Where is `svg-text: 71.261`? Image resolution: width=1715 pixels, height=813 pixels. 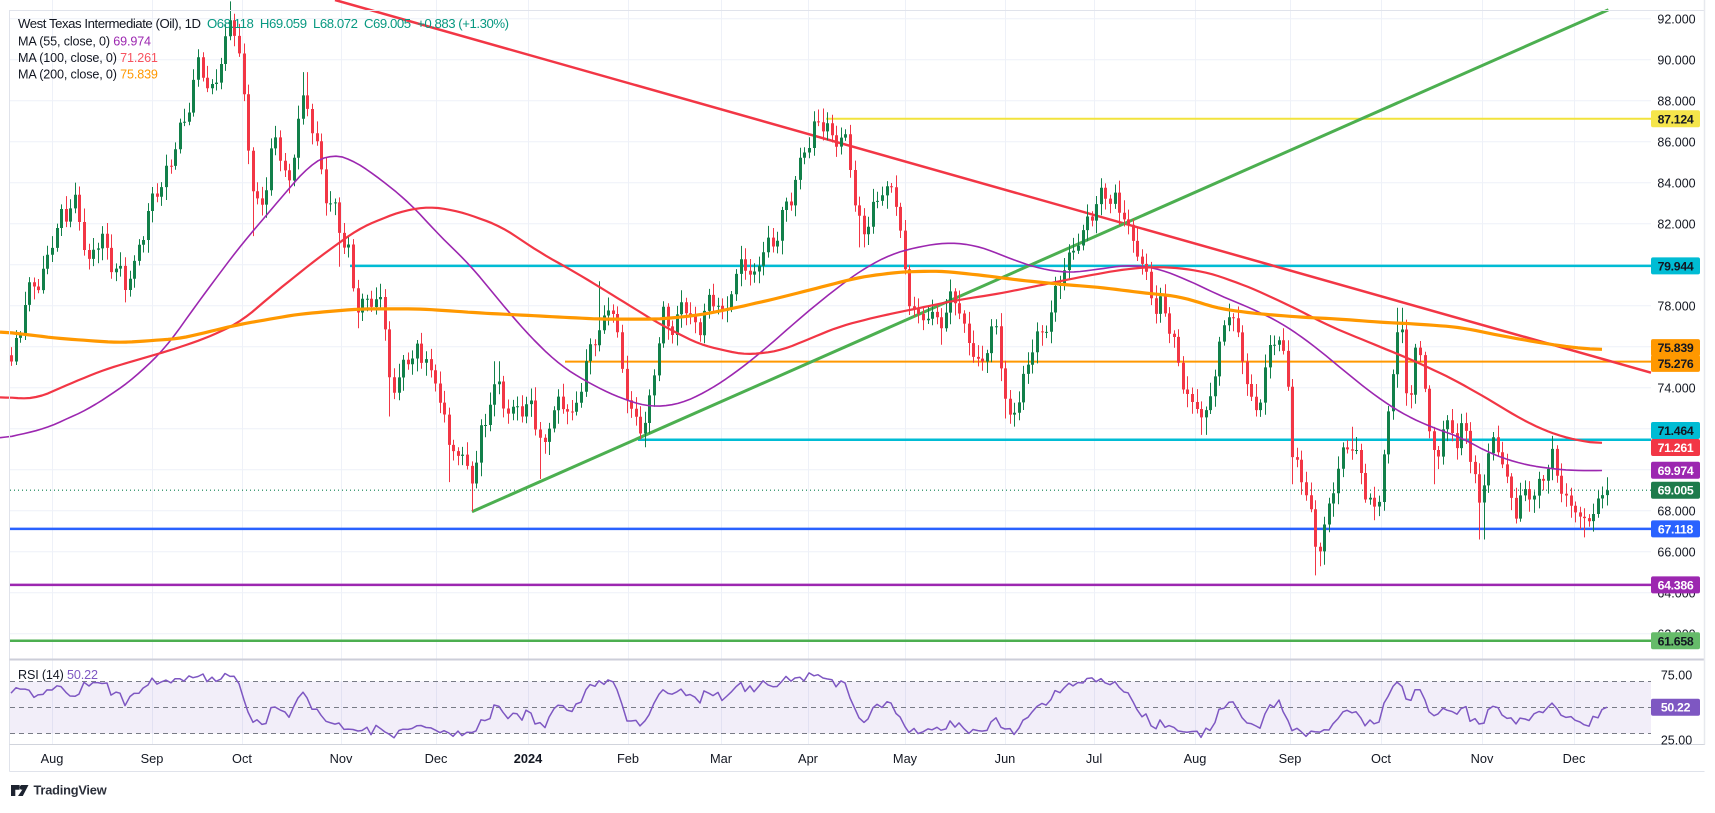
svg-text: 71.261 is located at coordinates (1676, 448).